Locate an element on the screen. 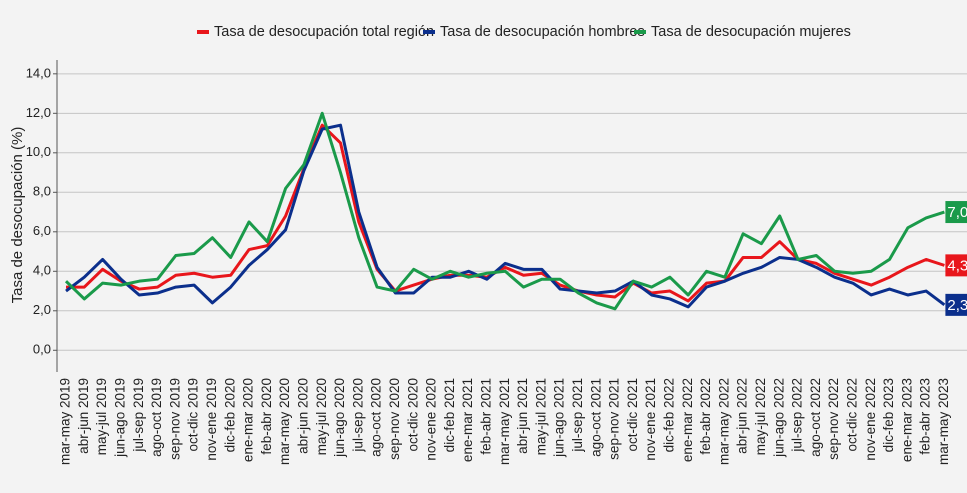 The image size is (967, 493). x-tick-label: sep-nov 2022 is located at coordinates (833, 419).